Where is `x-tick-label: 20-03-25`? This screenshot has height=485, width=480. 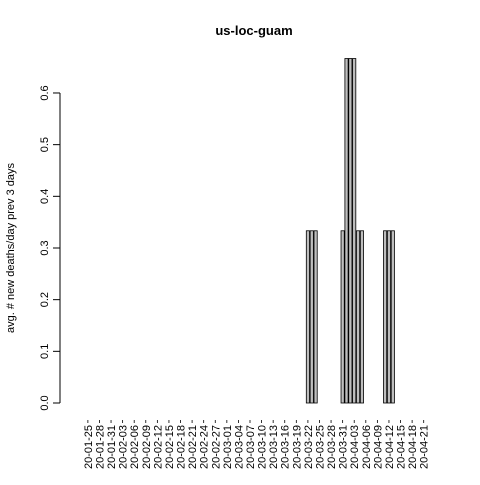
x-tick-label: 20-03-25 is located at coordinates (320, 447).